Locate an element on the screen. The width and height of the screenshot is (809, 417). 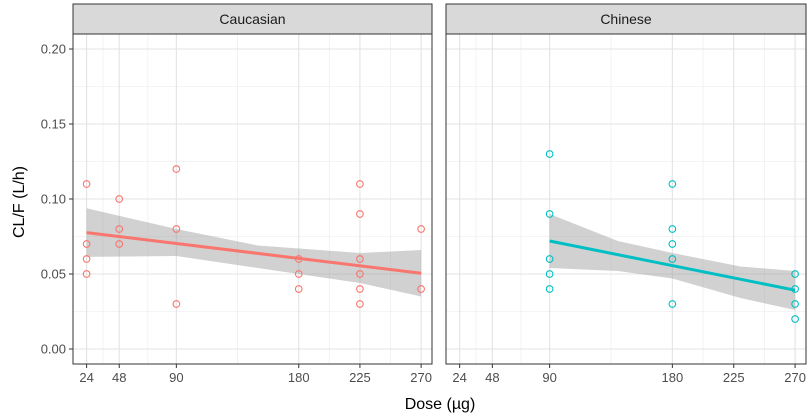
y-axis-title: CL/F (L/h) is located at coordinates (19, 202).